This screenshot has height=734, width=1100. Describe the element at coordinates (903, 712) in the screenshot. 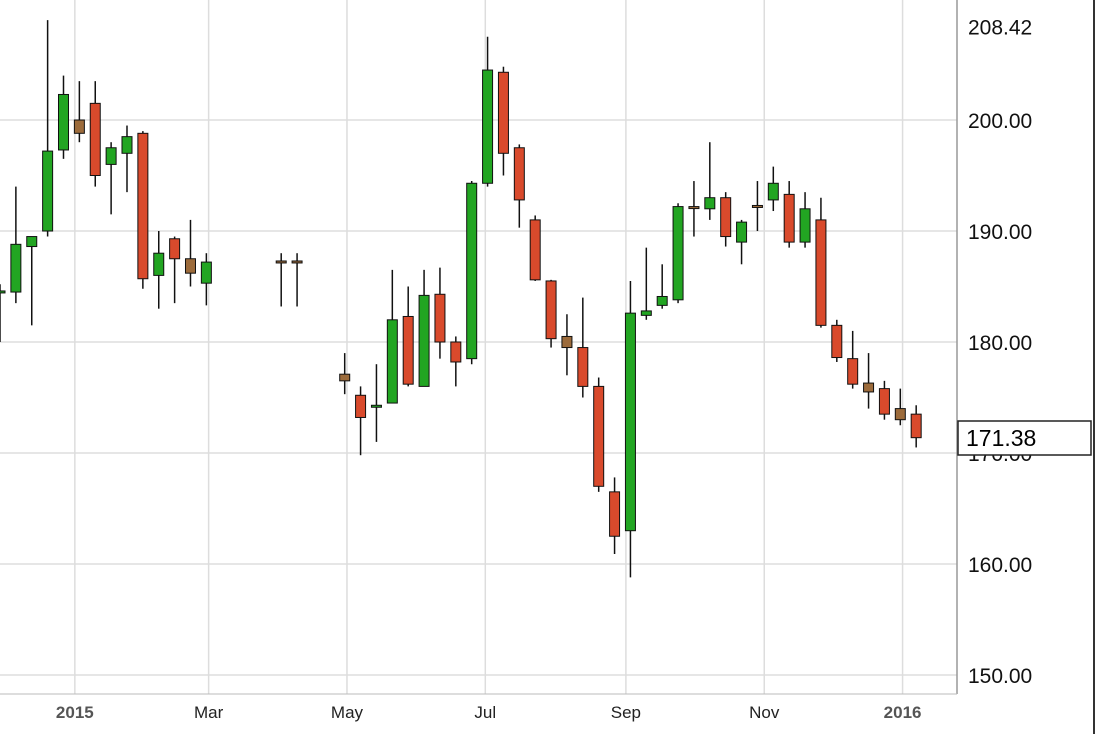

I see `x-tick-label: 2016` at that location.